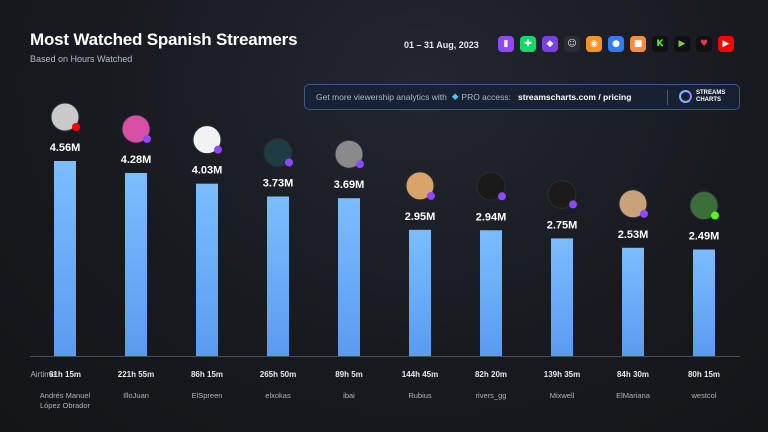  Describe the element at coordinates (65, 405) in the screenshot. I see `streamer-name-1-line-2: López Obrador` at that location.